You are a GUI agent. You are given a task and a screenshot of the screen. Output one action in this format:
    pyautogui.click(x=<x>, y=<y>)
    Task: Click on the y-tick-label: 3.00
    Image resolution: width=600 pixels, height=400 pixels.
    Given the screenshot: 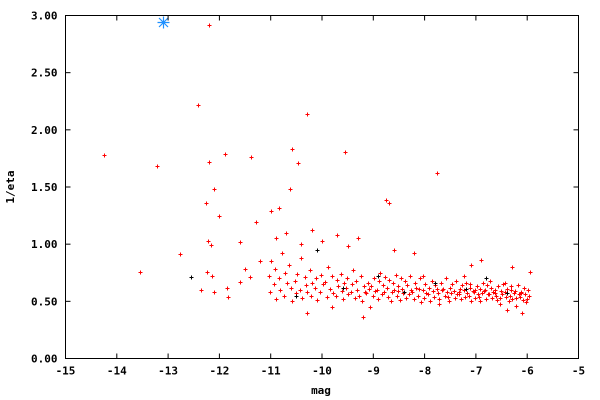 What is the action you would take?
    pyautogui.click(x=44, y=16)
    